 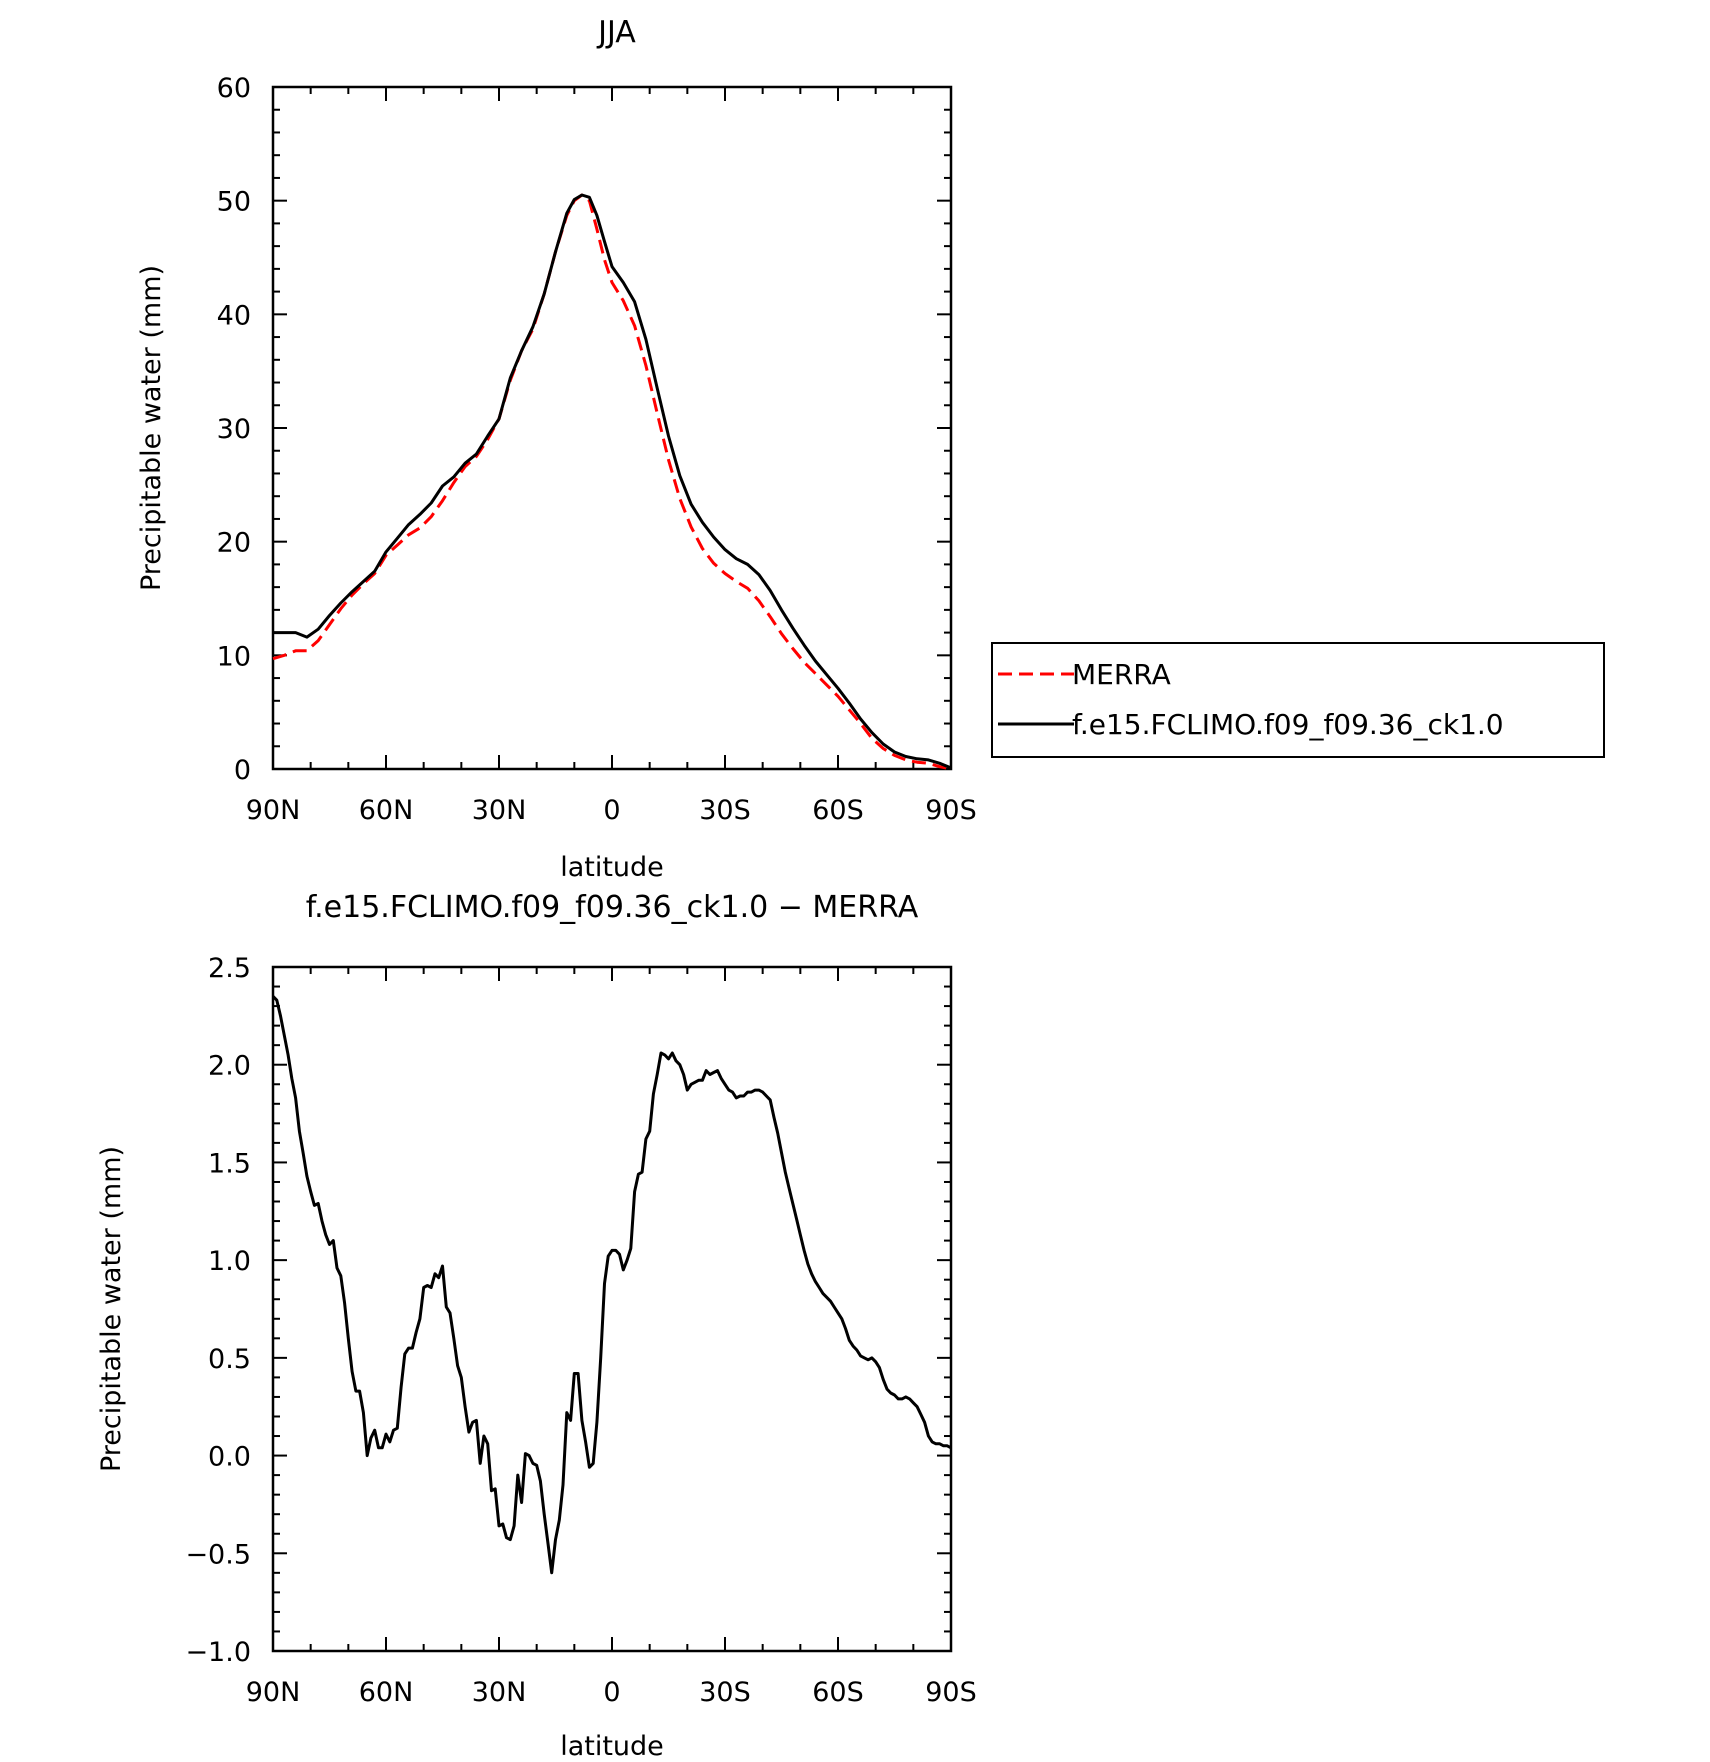 What do you see at coordinates (242, 770) in the screenshot?
I see `y-tick-label: 0` at bounding box center [242, 770].